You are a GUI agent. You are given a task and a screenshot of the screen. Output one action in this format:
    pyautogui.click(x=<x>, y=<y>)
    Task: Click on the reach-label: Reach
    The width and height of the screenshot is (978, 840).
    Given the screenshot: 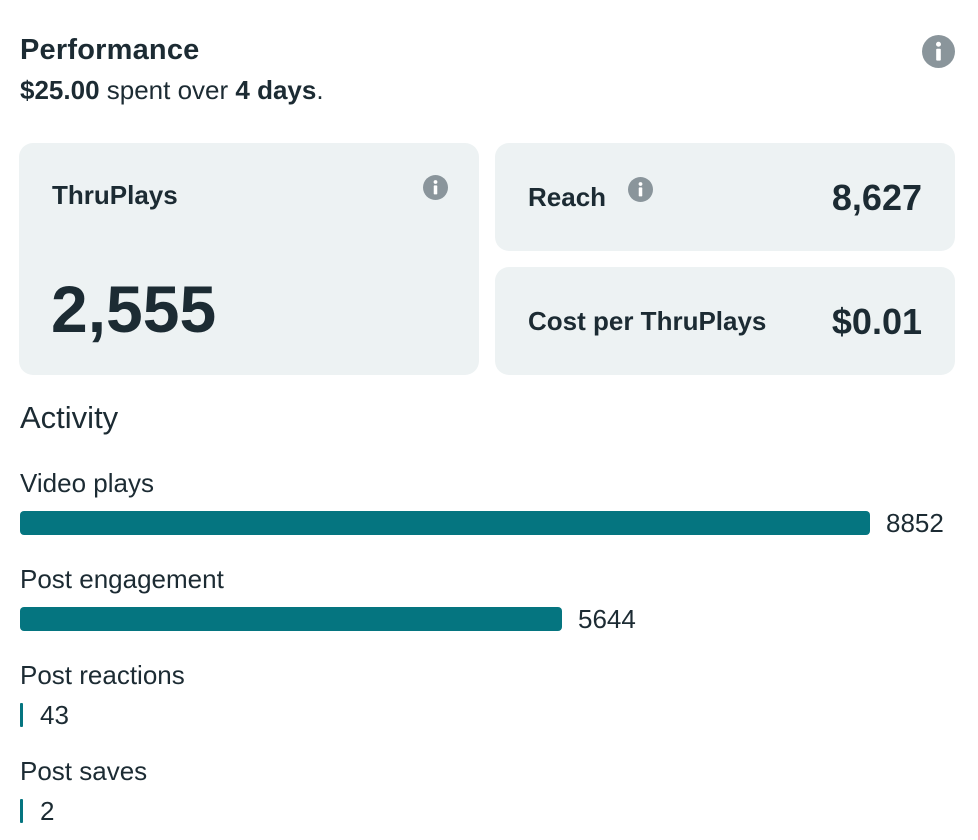 What is the action you would take?
    pyautogui.click(x=567, y=197)
    